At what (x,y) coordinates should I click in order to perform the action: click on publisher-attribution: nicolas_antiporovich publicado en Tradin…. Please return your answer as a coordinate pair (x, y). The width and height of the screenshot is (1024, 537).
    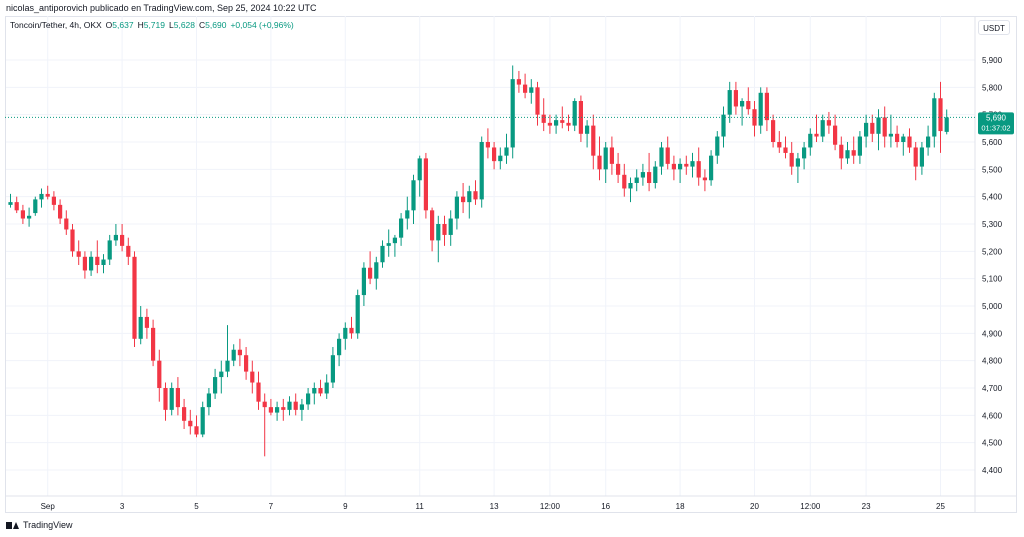
    Looking at the image, I should click on (161, 8).